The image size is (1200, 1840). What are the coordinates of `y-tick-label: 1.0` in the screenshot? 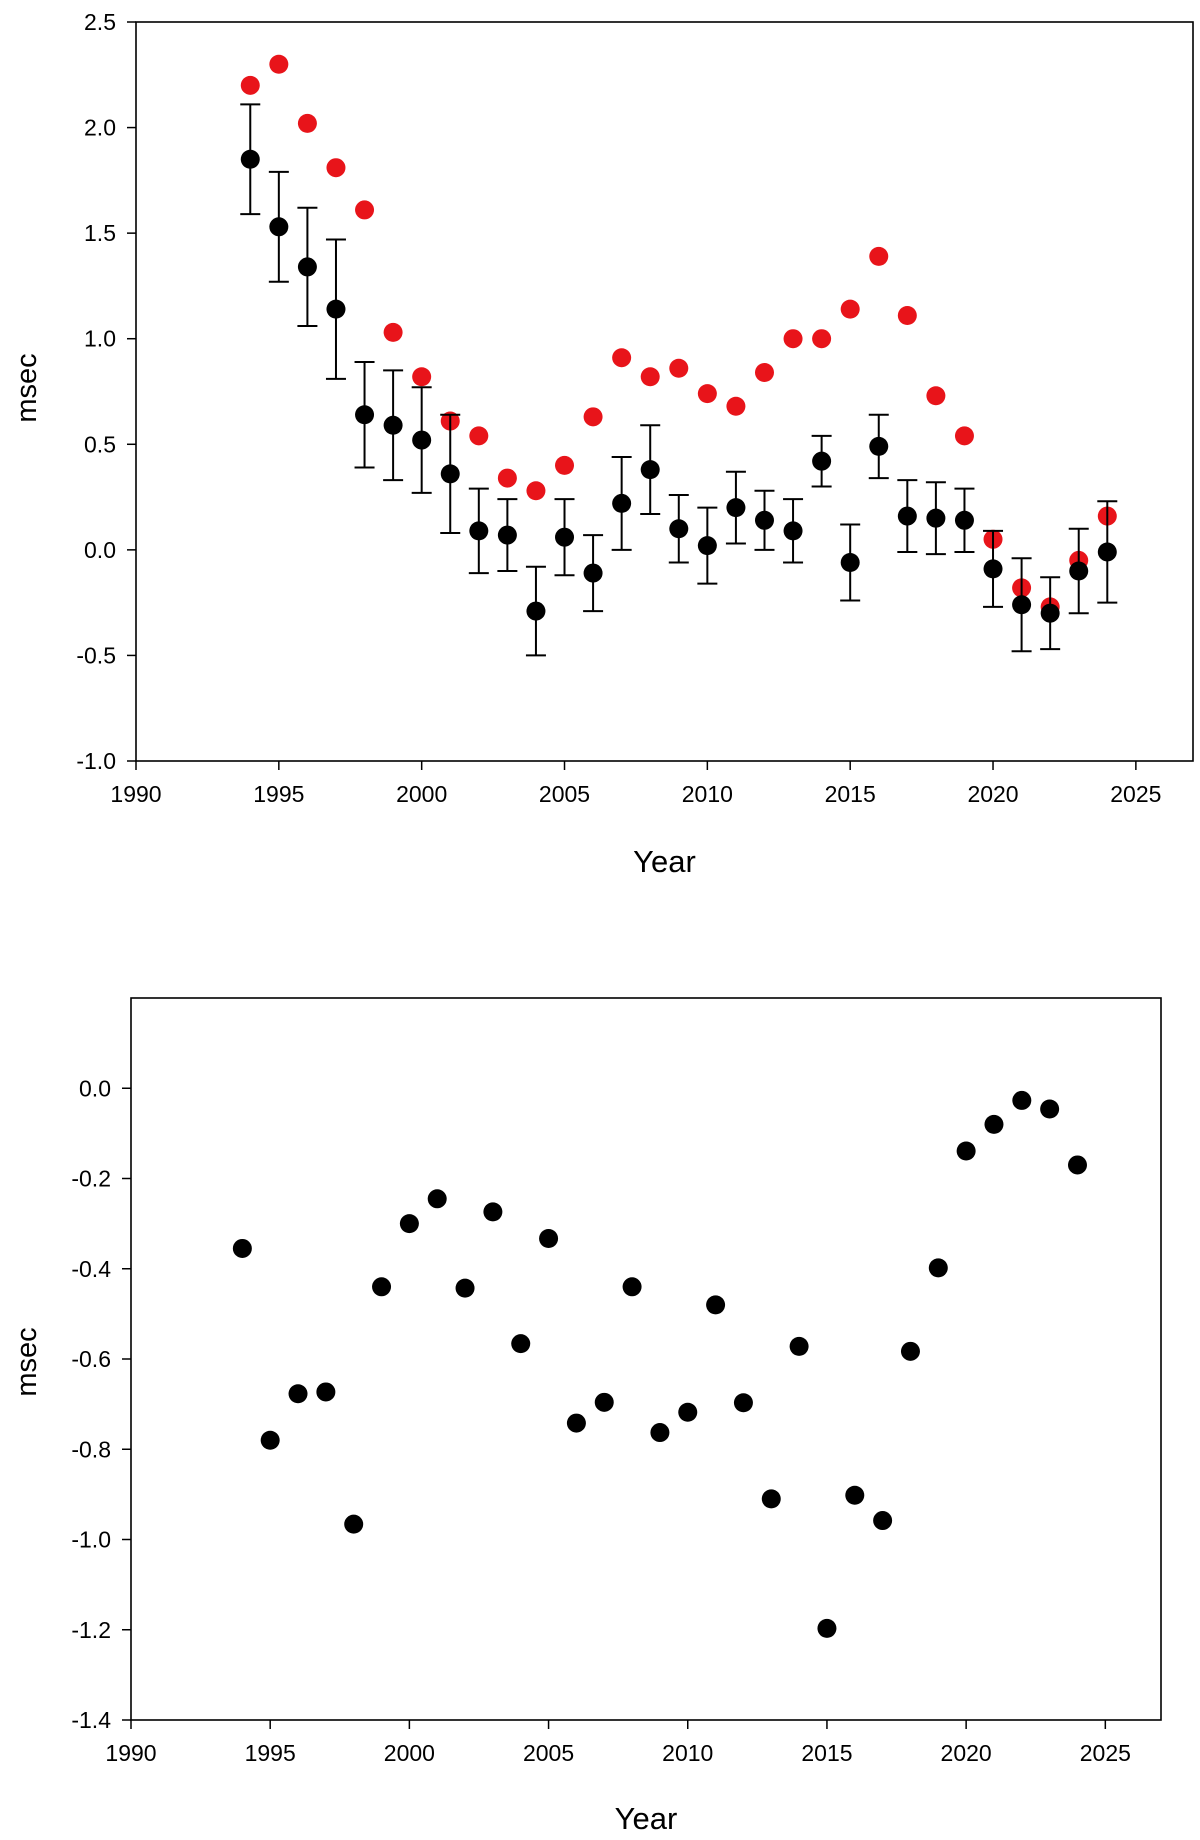 It's located at (100, 339).